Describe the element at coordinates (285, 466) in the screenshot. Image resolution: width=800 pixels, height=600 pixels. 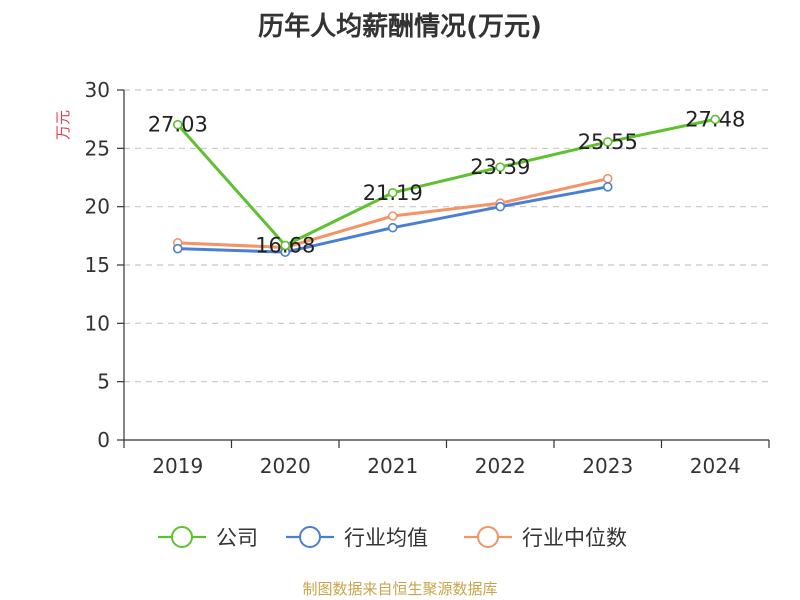
I see `x-tick-label: 2020` at that location.